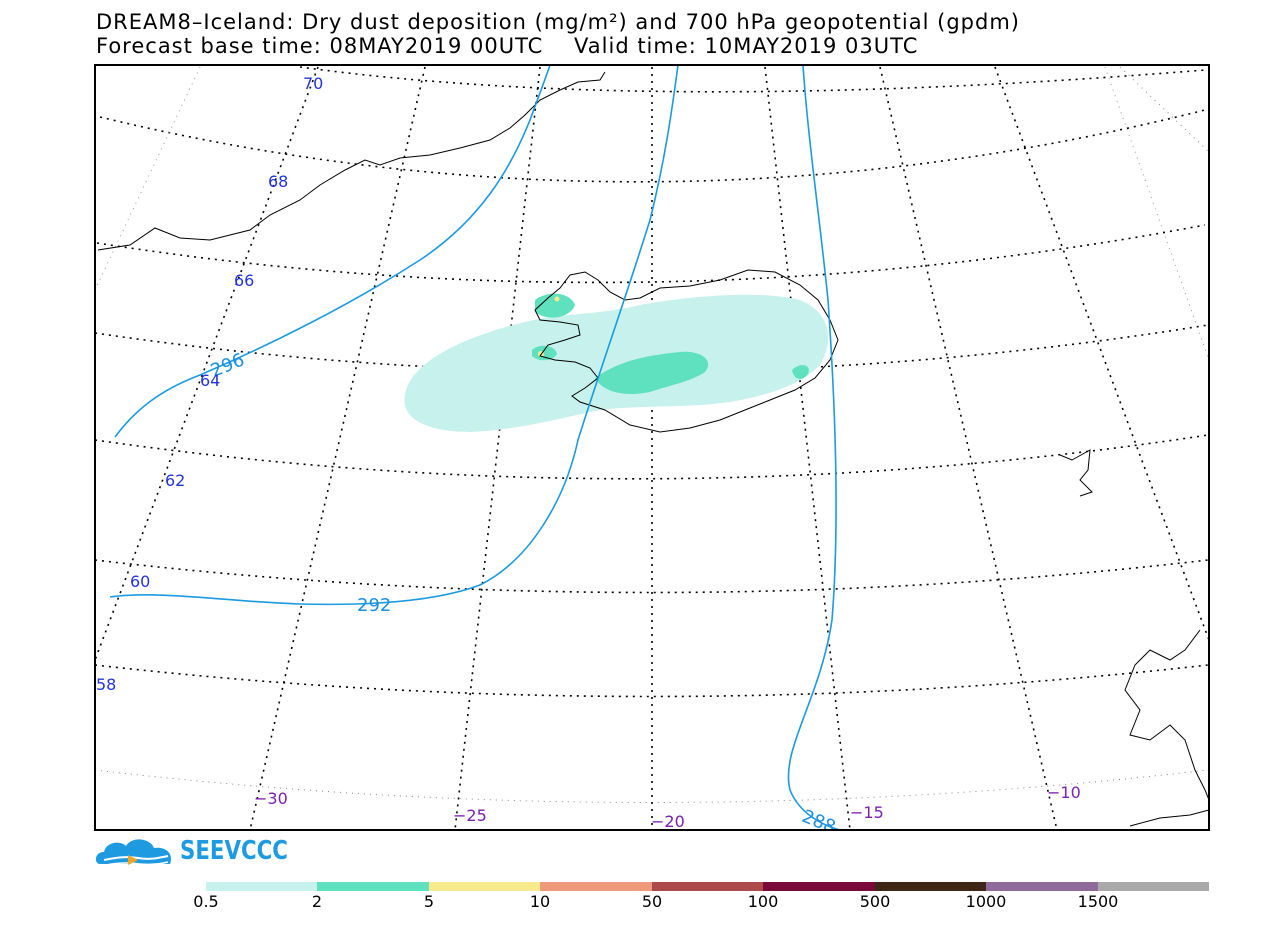  What do you see at coordinates (800, 372) in the screenshot?
I see `dust-area-2-d` at bounding box center [800, 372].